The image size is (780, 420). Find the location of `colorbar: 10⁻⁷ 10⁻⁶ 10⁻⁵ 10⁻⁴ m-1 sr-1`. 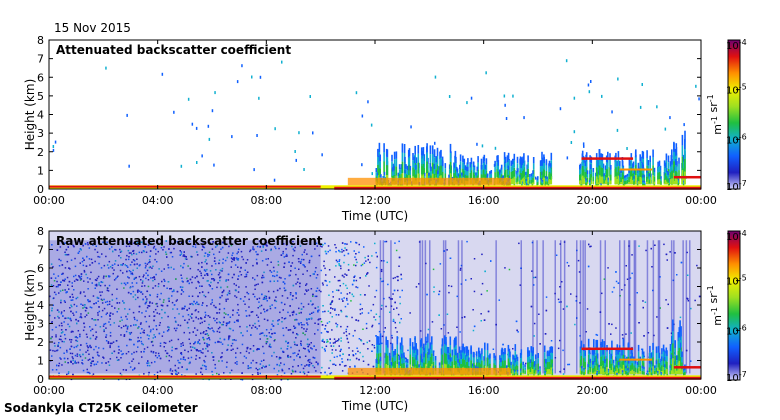

colorbar: 10⁻⁷ 10⁻⁶ 10⁻⁵ 10⁻⁴ m-1 sr-1 is located at coordinates (726, 306).